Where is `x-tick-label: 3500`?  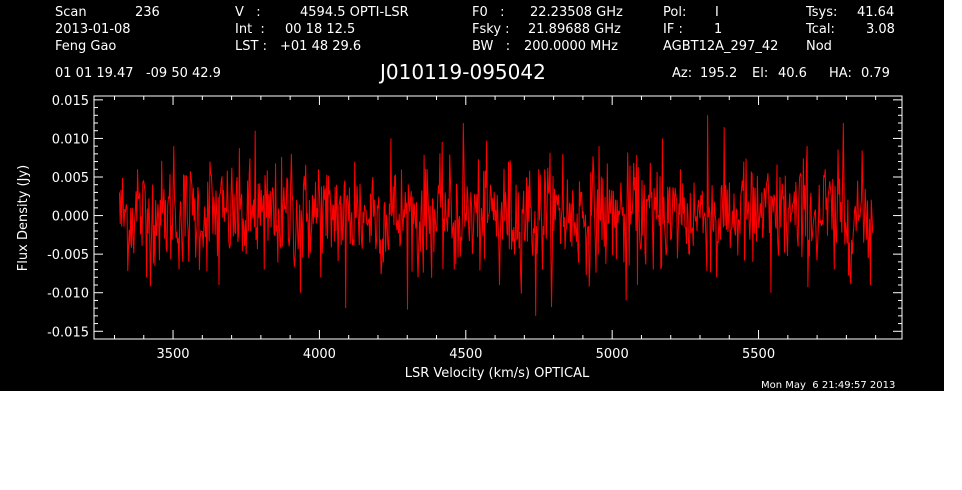
x-tick-label: 3500 is located at coordinates (172, 354).